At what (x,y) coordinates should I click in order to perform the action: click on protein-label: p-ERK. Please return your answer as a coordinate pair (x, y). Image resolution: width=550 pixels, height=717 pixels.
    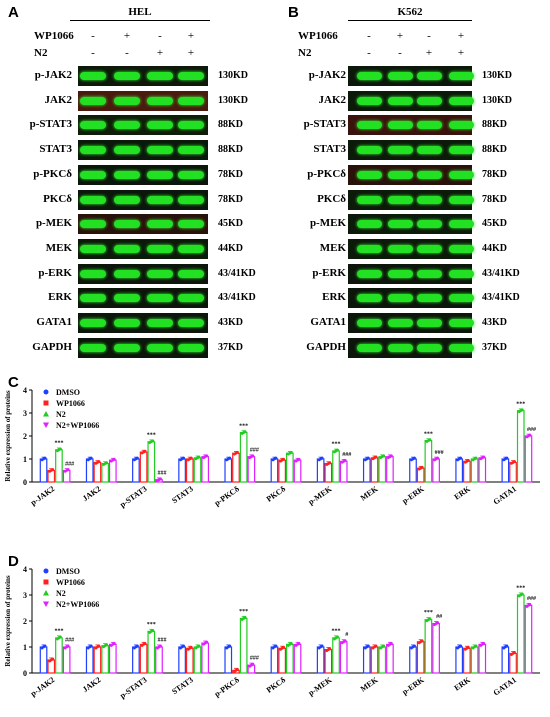
    Looking at the image, I should click on (329, 272).